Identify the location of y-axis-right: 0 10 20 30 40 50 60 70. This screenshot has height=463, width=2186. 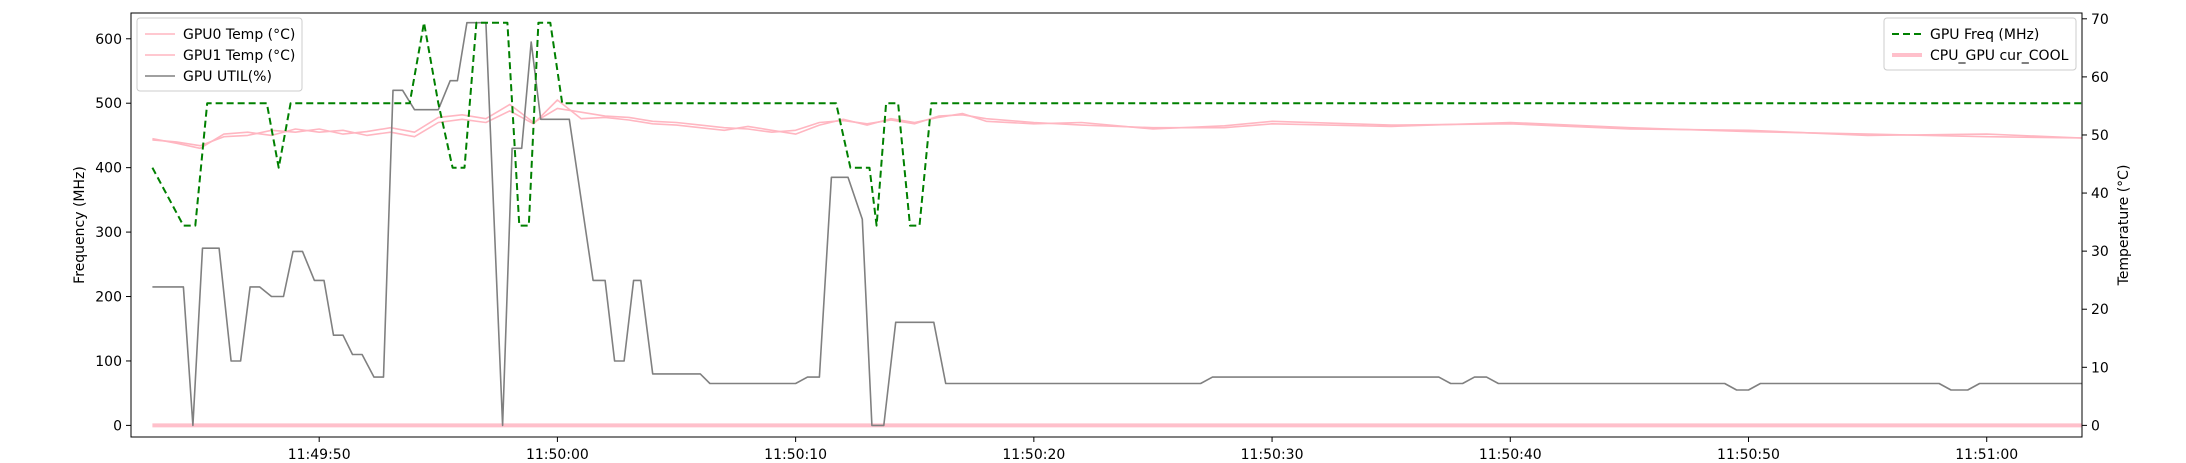
(2095, 223).